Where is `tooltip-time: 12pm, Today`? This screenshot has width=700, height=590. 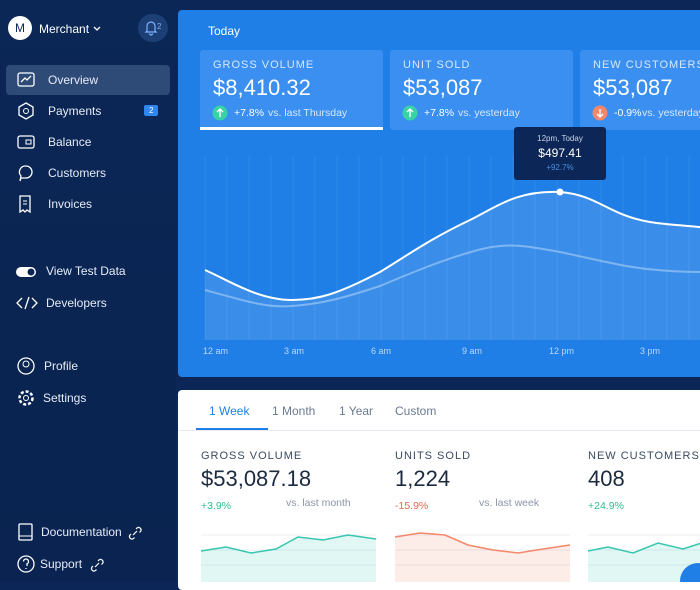 tooltip-time: 12pm, Today is located at coordinates (560, 138).